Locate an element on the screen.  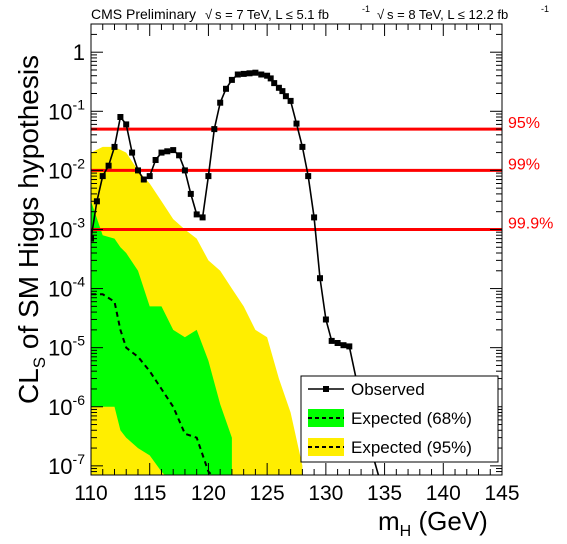
y-tick-label: 10⁻⁶ is located at coordinates (66, 406).